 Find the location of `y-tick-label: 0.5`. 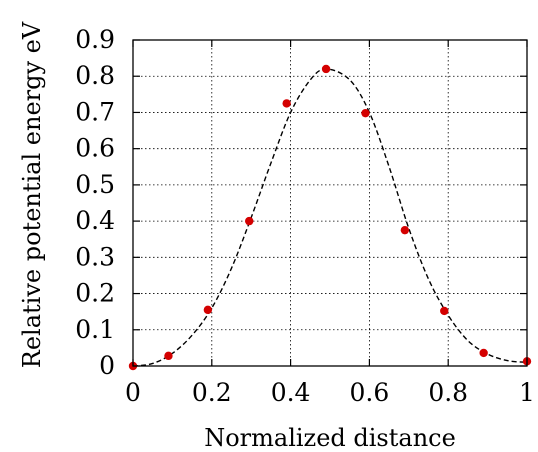

y-tick-label: 0.5 is located at coordinates (95, 184).